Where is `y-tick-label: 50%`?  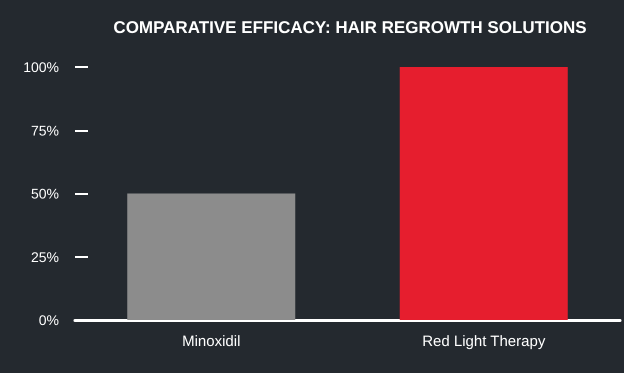
y-tick-label: 50% is located at coordinates (44, 194).